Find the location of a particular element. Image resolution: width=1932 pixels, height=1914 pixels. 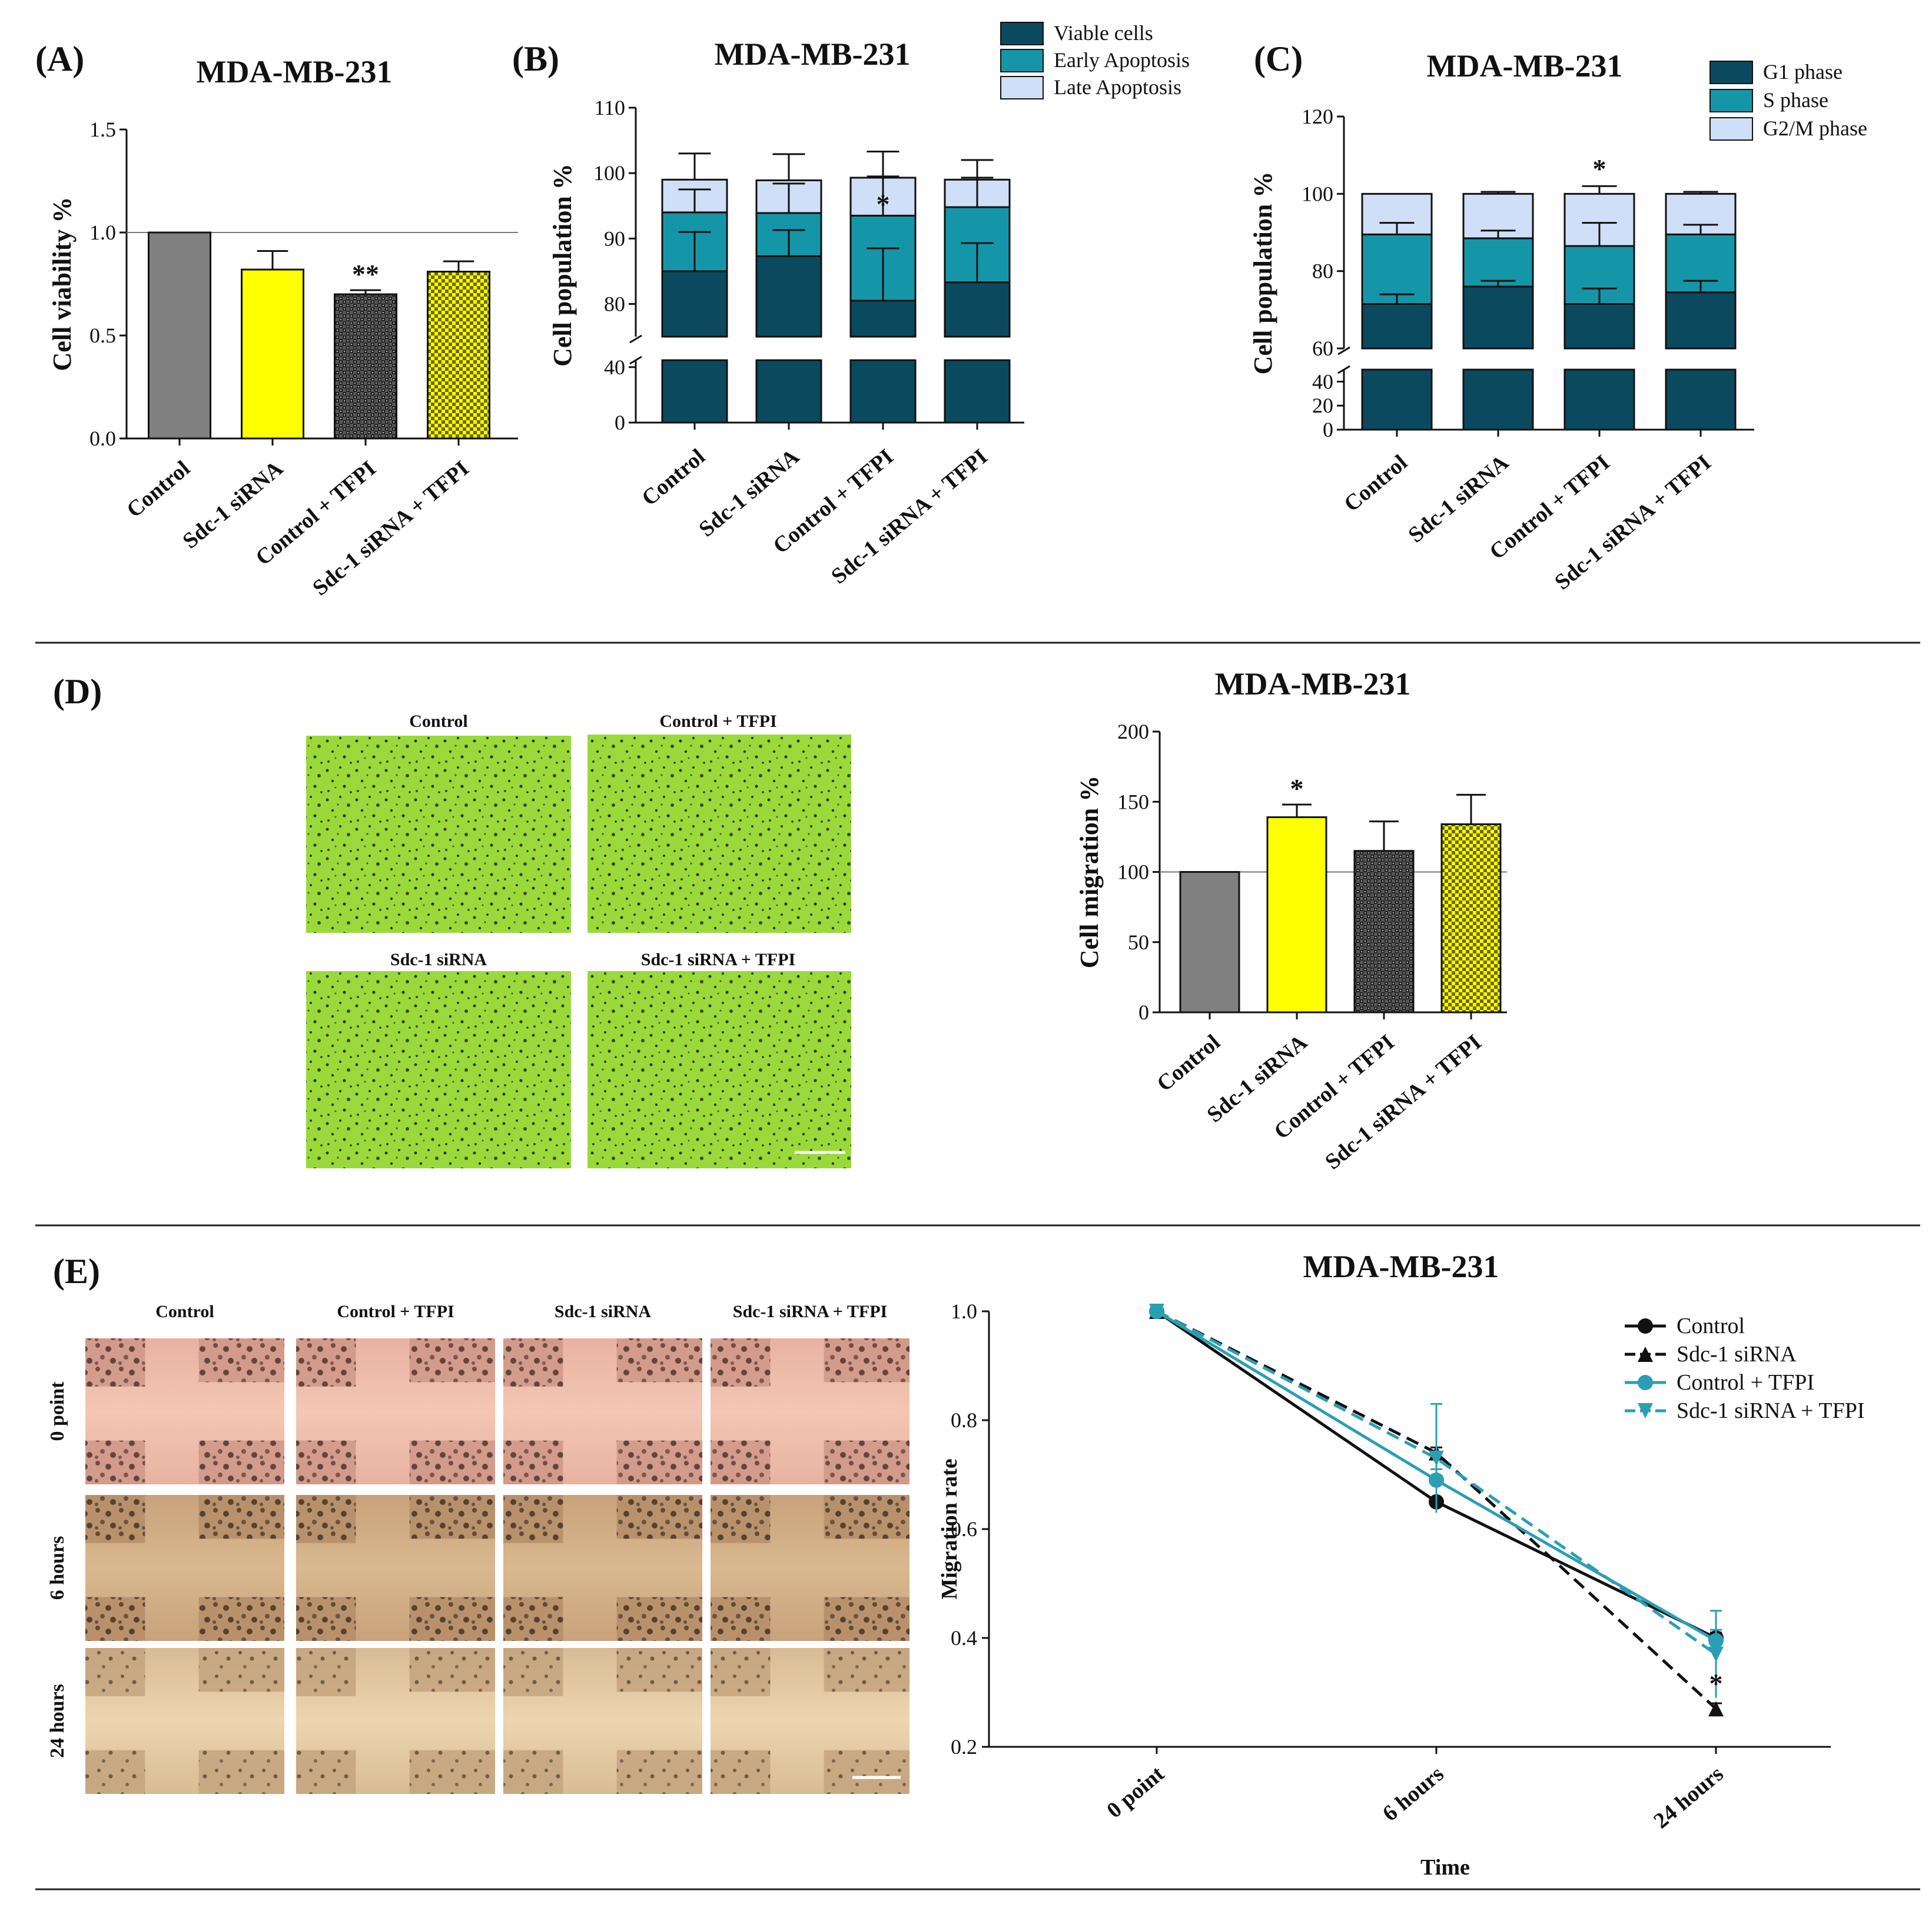

wound-image-2-2-cells-bl is located at coordinates (533, 1772).